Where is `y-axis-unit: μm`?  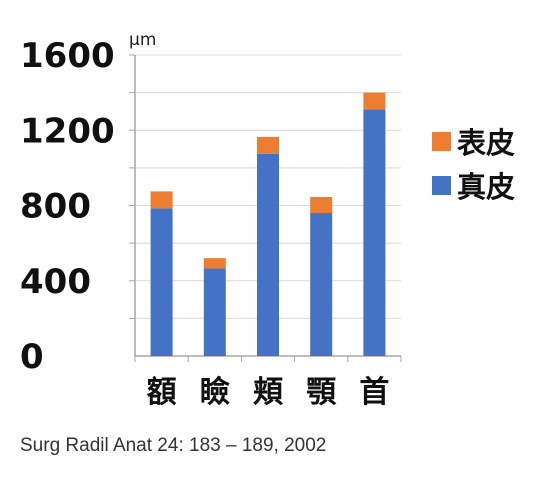 y-axis-unit: μm is located at coordinates (142, 40).